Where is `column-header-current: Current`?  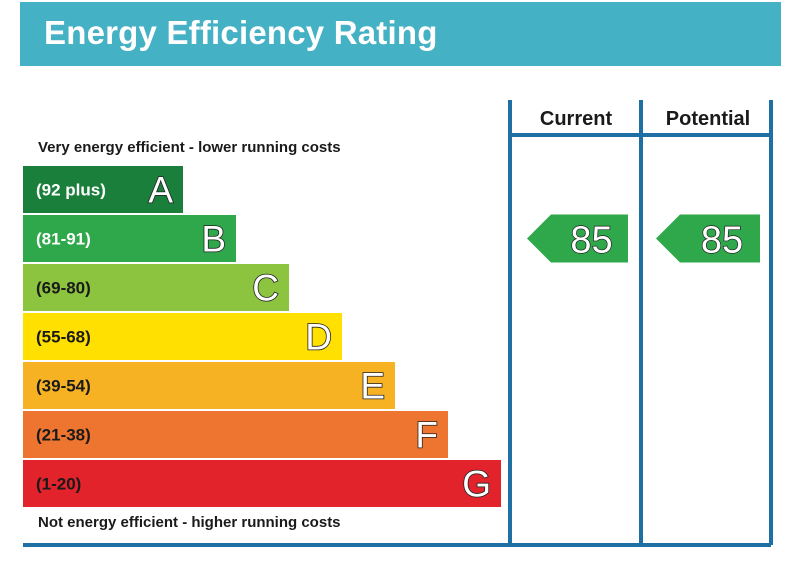 column-header-current: Current is located at coordinates (576, 119).